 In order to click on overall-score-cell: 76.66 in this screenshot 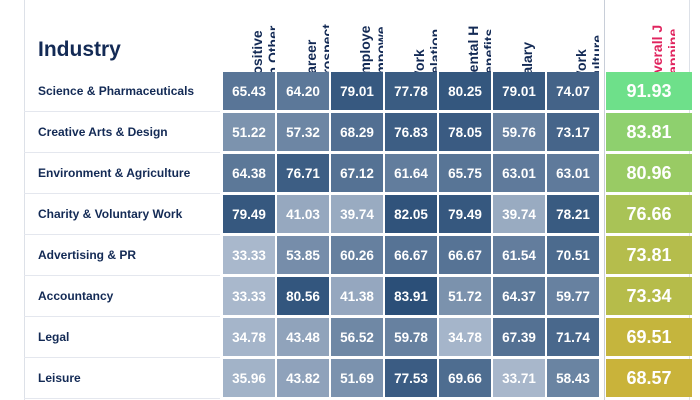, I will do `click(649, 214)`.